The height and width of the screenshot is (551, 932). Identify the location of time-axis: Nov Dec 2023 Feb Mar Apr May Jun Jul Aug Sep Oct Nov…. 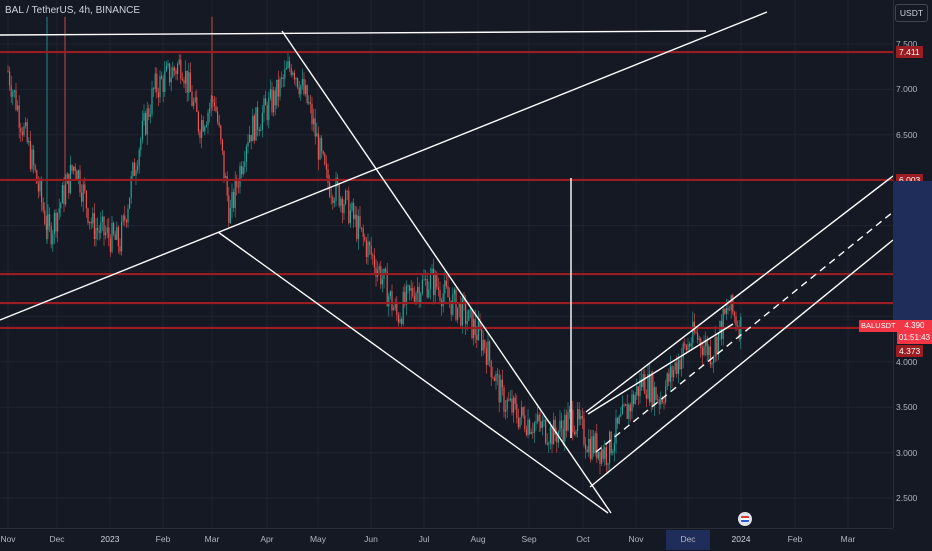
(446, 539).